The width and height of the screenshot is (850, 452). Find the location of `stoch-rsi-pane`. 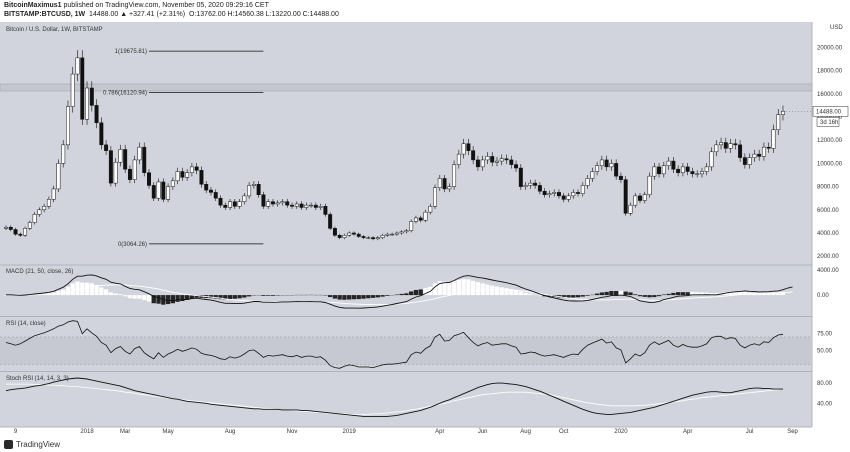

stoch-rsi-pane is located at coordinates (406, 399).